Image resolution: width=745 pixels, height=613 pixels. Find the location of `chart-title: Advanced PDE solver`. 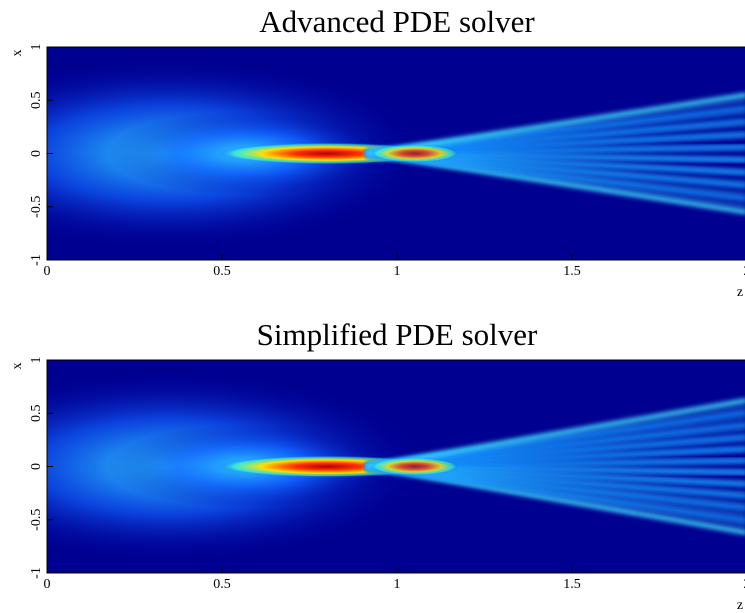

chart-title: Advanced PDE solver is located at coordinates (397, 21).